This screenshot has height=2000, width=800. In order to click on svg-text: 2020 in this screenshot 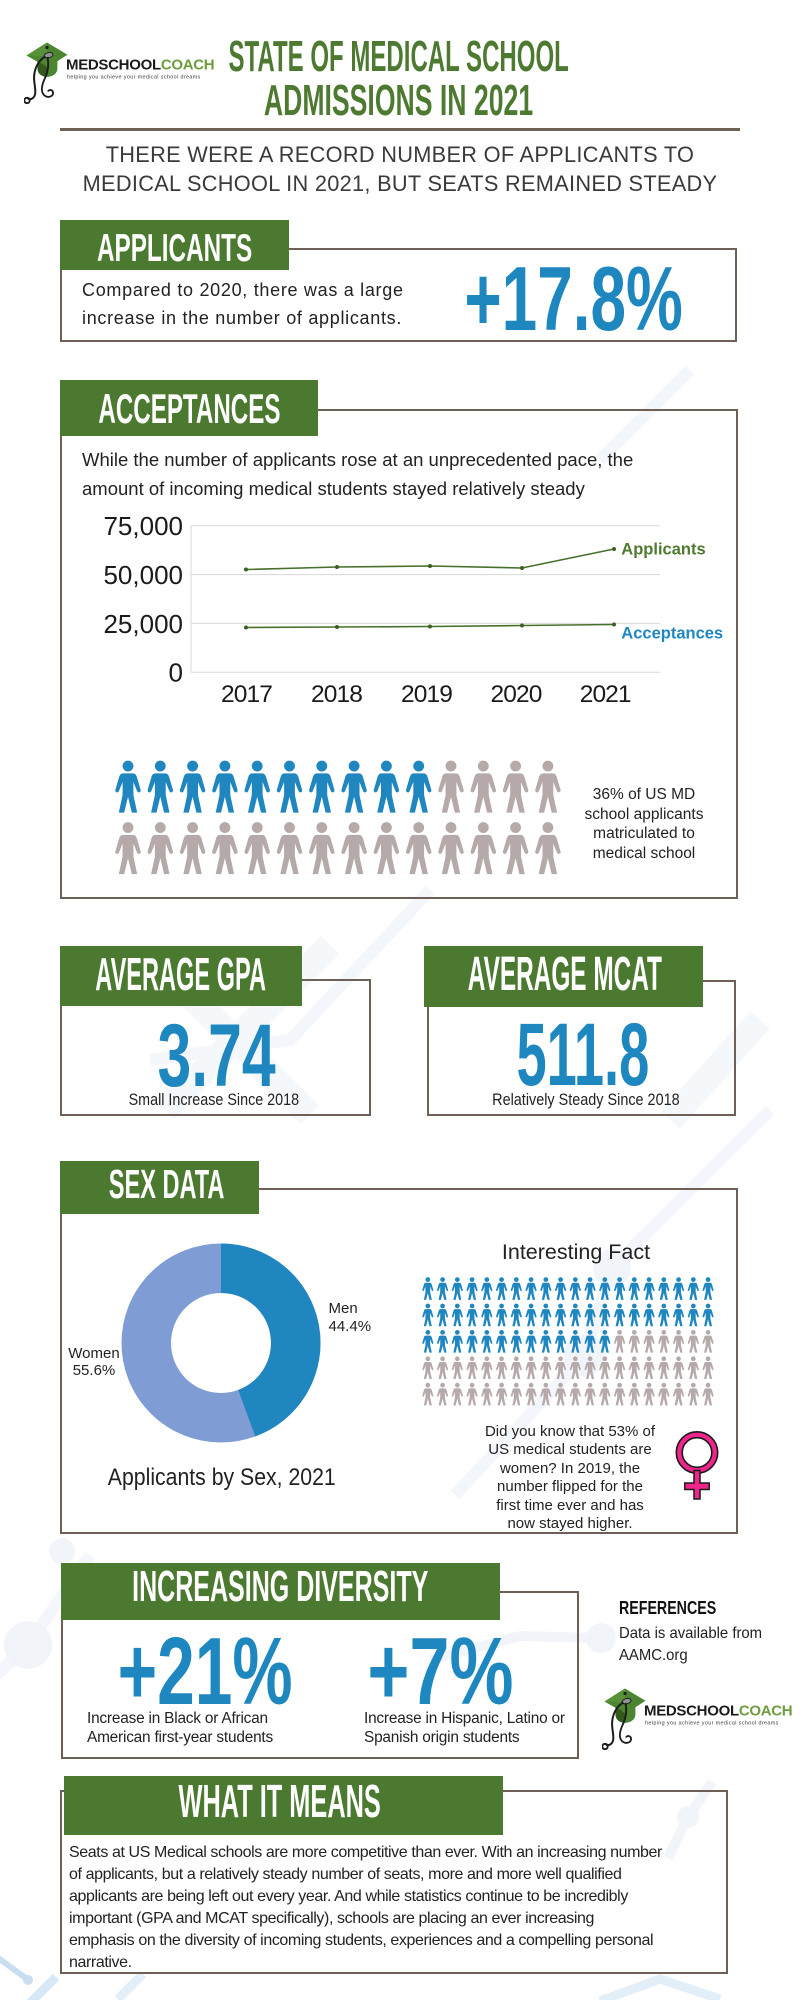, I will do `click(516, 694)`.